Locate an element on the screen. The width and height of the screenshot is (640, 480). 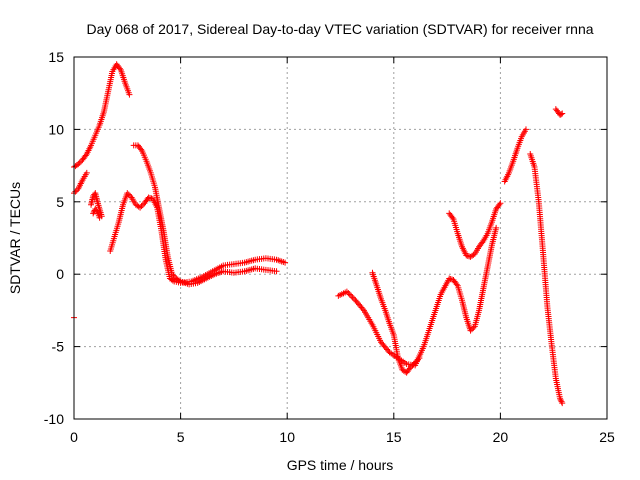
y-tick-label: 10 is located at coordinates (56, 129).